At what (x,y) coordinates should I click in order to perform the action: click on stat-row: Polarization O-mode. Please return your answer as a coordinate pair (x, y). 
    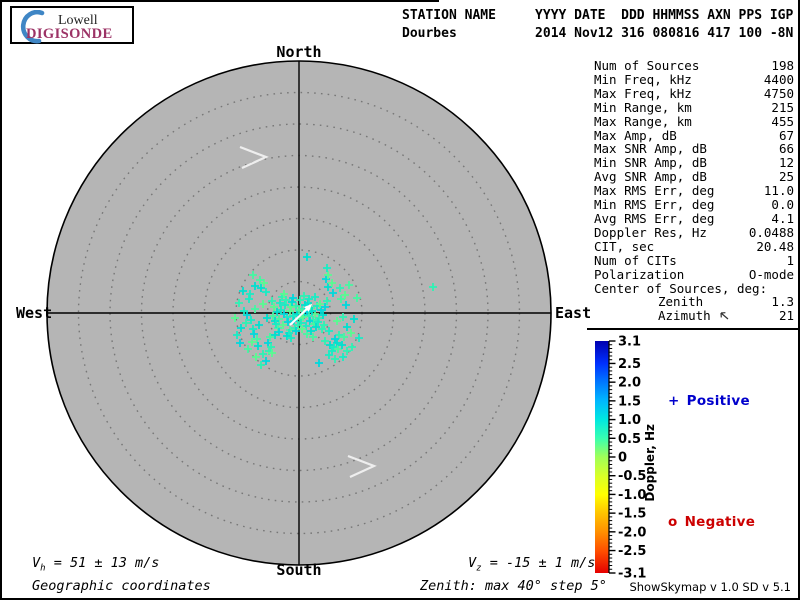
    Looking at the image, I should click on (694, 274).